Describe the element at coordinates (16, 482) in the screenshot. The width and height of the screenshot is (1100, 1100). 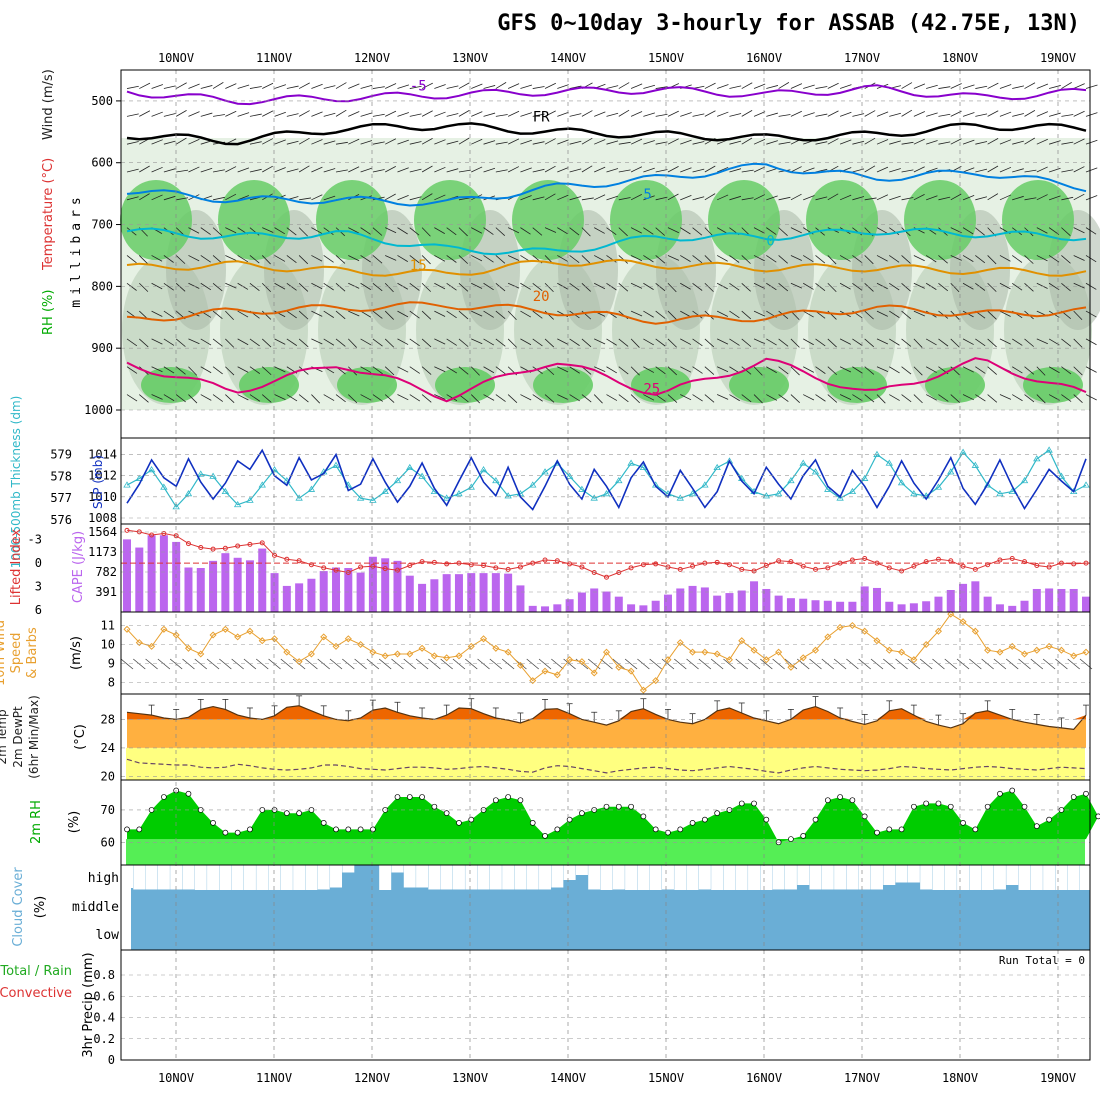
I see `thickness-ylabel-group: 1000-500mb Thickness (dm)` at that location.